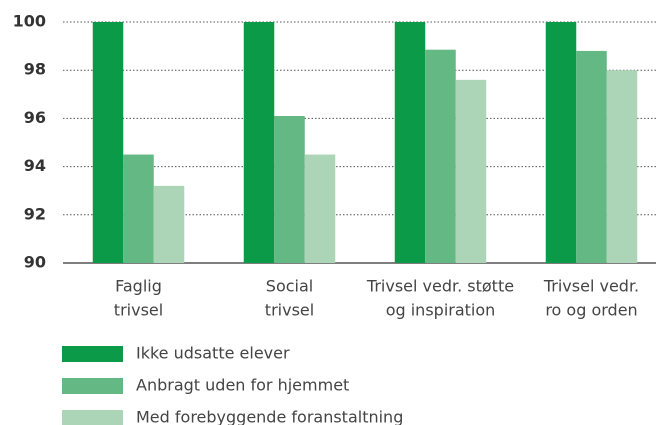  What do you see at coordinates (138, 286) in the screenshot?
I see `x-tick-label: Faglig` at bounding box center [138, 286].